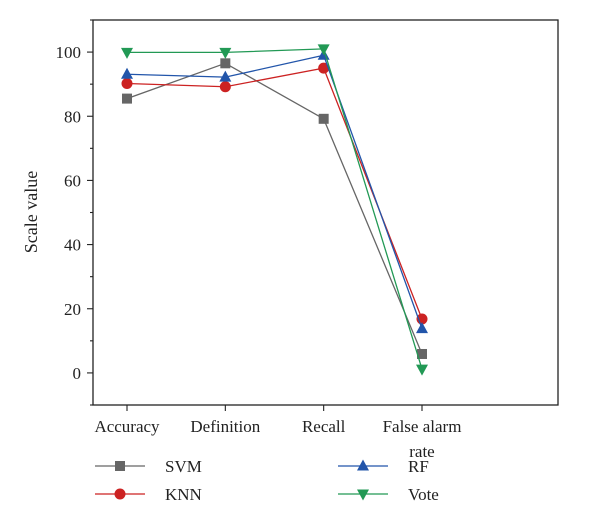 This screenshot has height=523, width=600. Describe the element at coordinates (148, 494) in the screenshot. I see `legend-item-knn: KNN` at that location.